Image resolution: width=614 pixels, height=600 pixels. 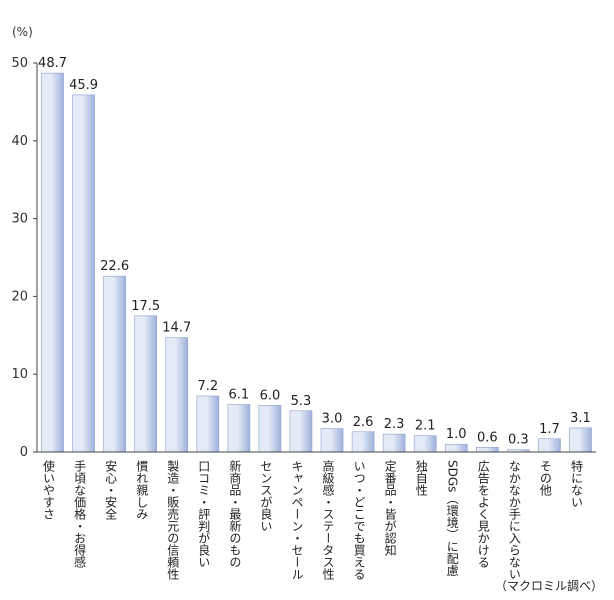 What do you see at coordinates (19, 374) in the screenshot?
I see `y-tick-label: 10` at bounding box center [19, 374].